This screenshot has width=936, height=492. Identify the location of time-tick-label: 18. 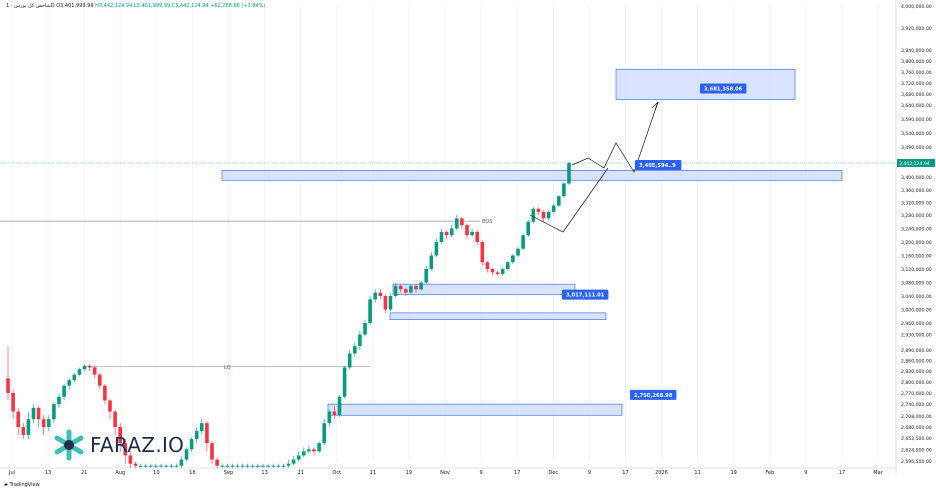
(192, 473).